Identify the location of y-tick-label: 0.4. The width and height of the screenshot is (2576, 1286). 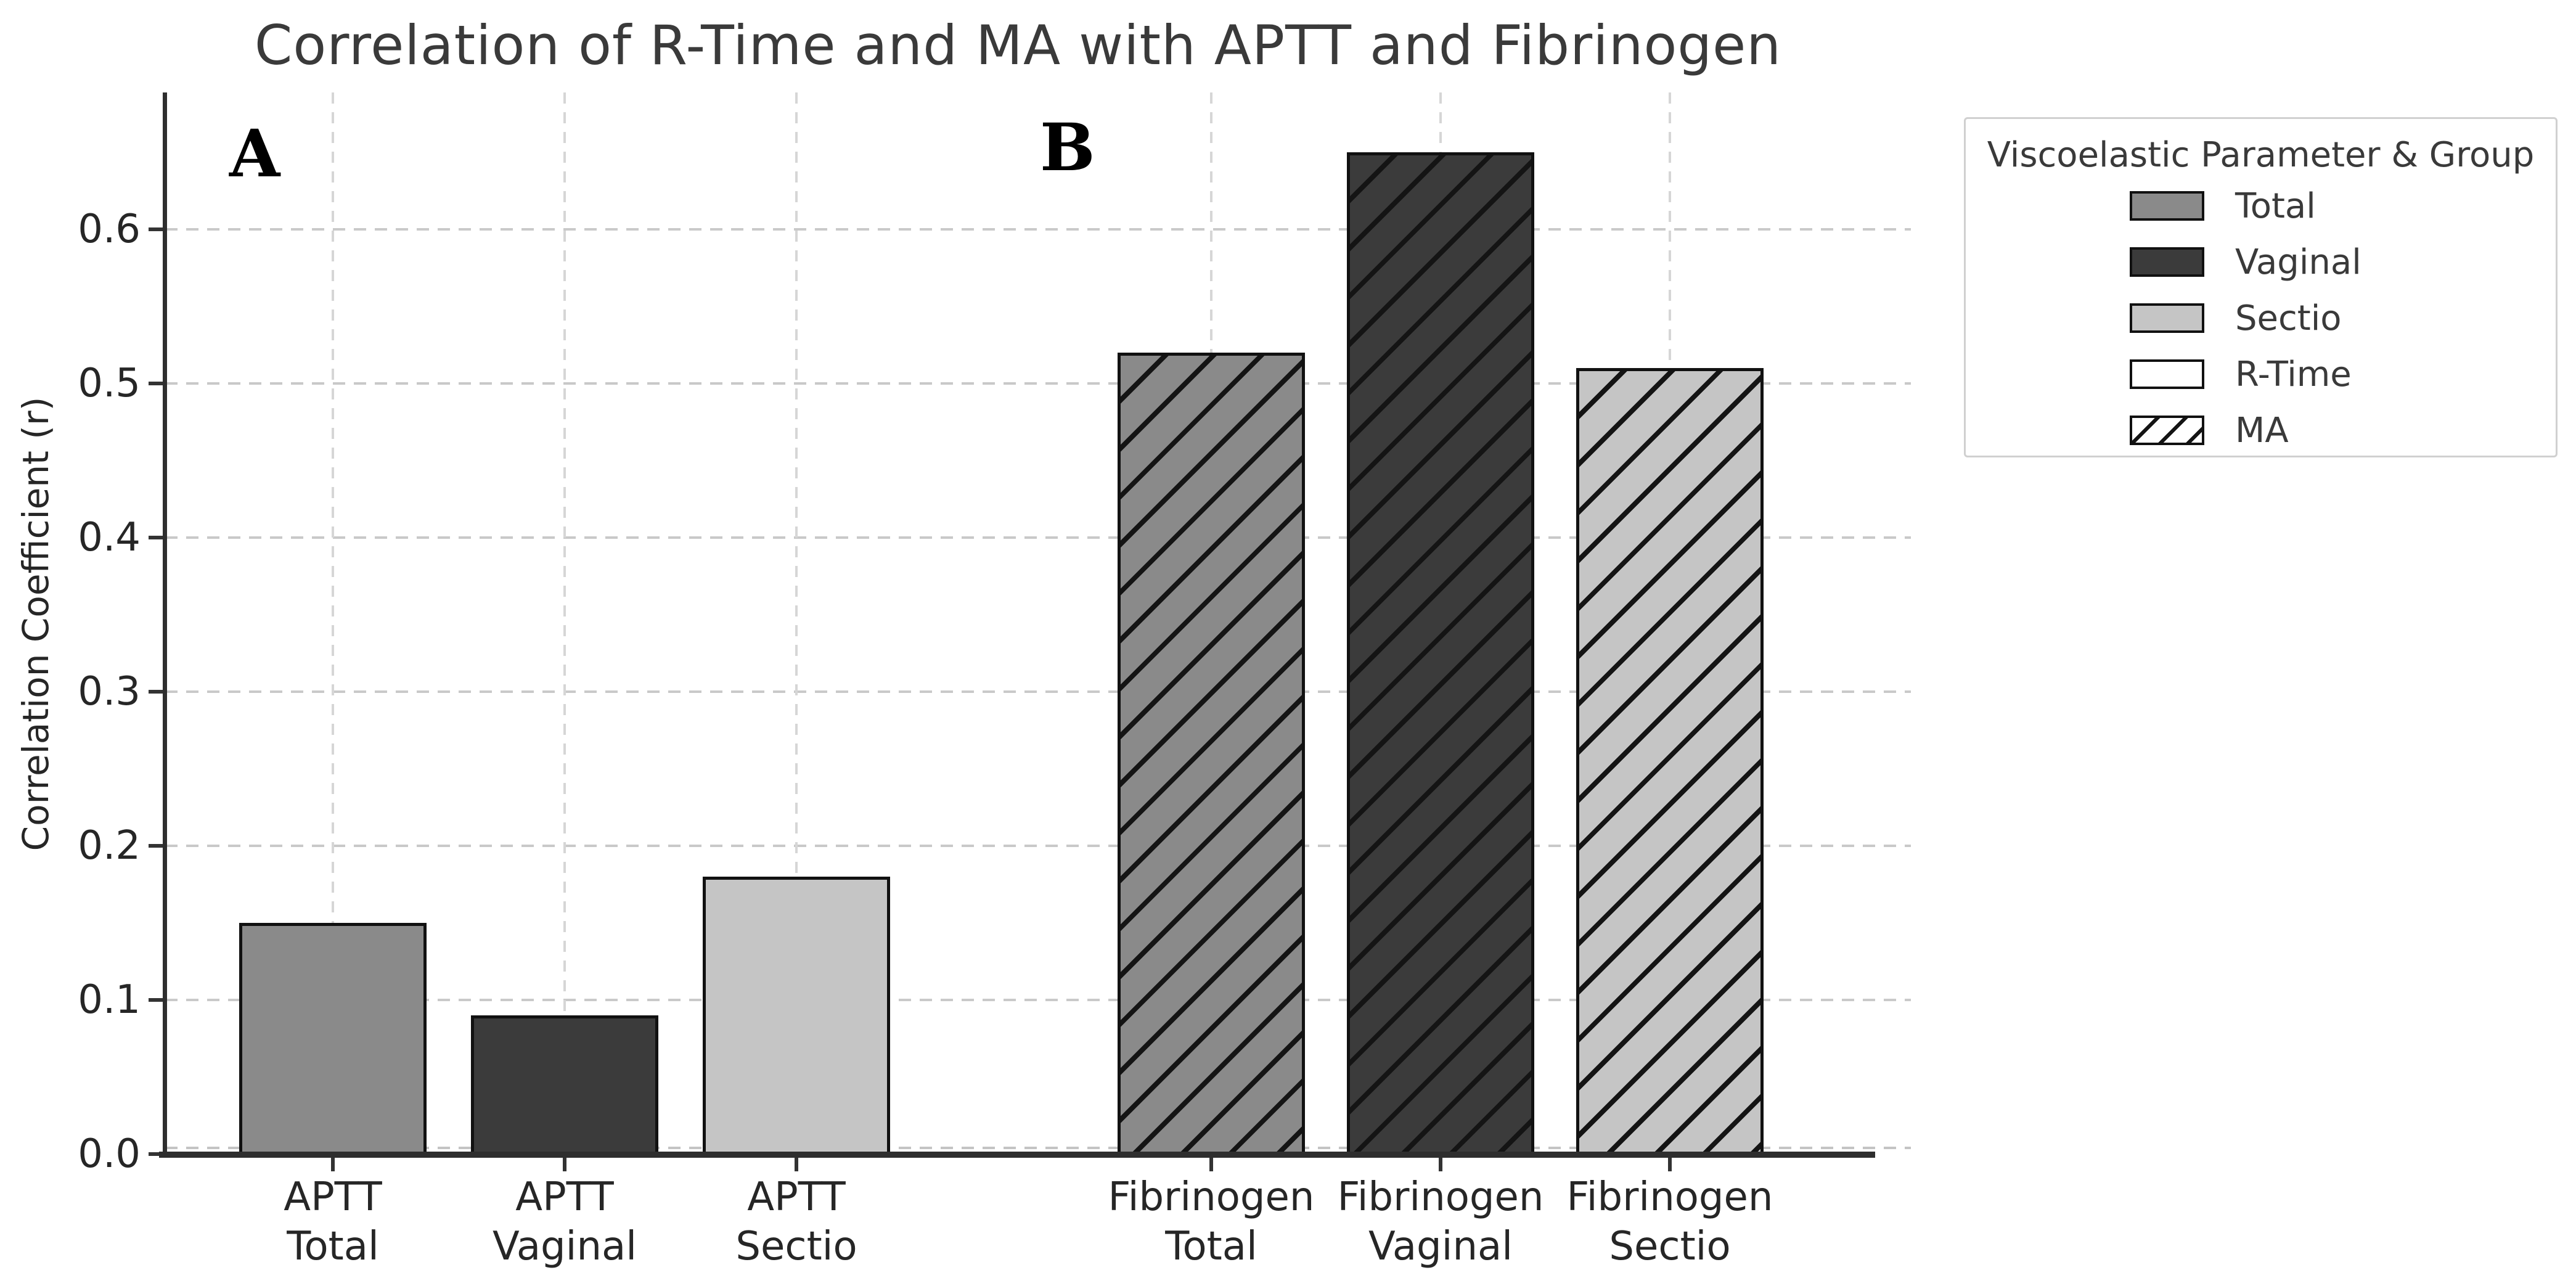
(109, 537).